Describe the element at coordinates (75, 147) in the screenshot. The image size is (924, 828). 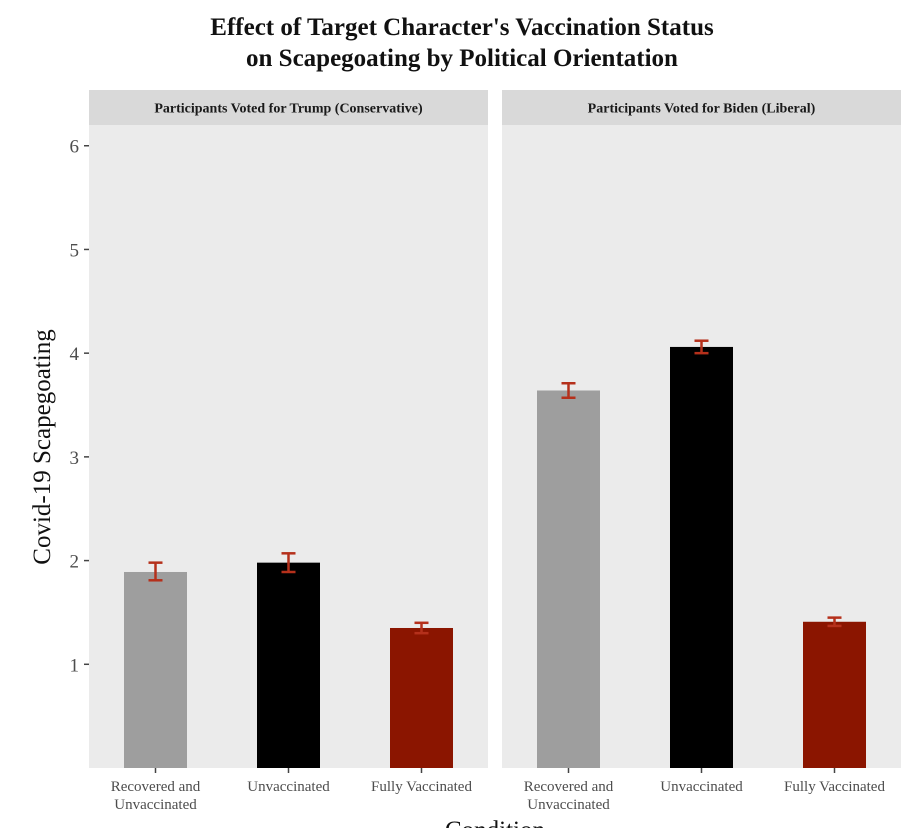
I see `y-tick-label: 6` at that location.